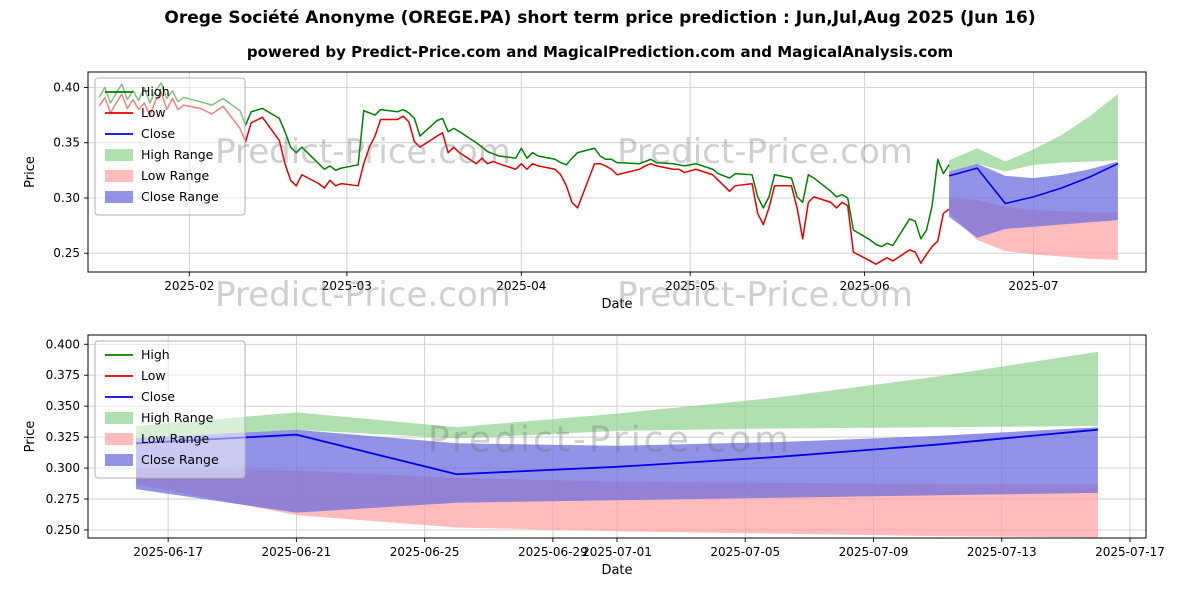  Describe the element at coordinates (66, 198) in the screenshot. I see `y-tick-label: 0.30` at that location.